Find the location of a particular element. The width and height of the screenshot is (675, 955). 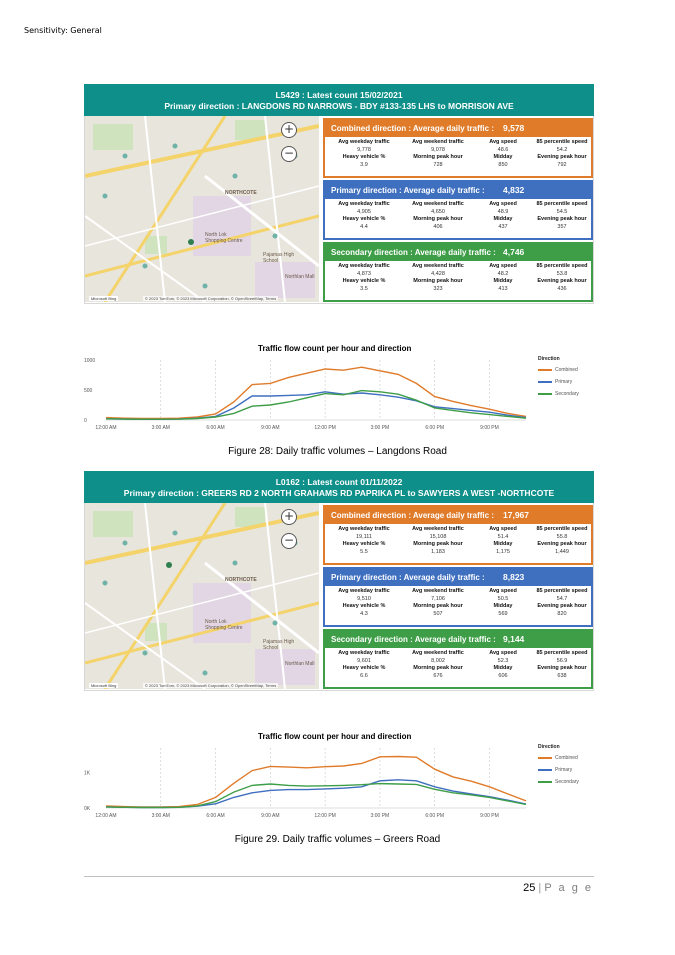

speed-value: 50.5 is located at coordinates (503, 599).